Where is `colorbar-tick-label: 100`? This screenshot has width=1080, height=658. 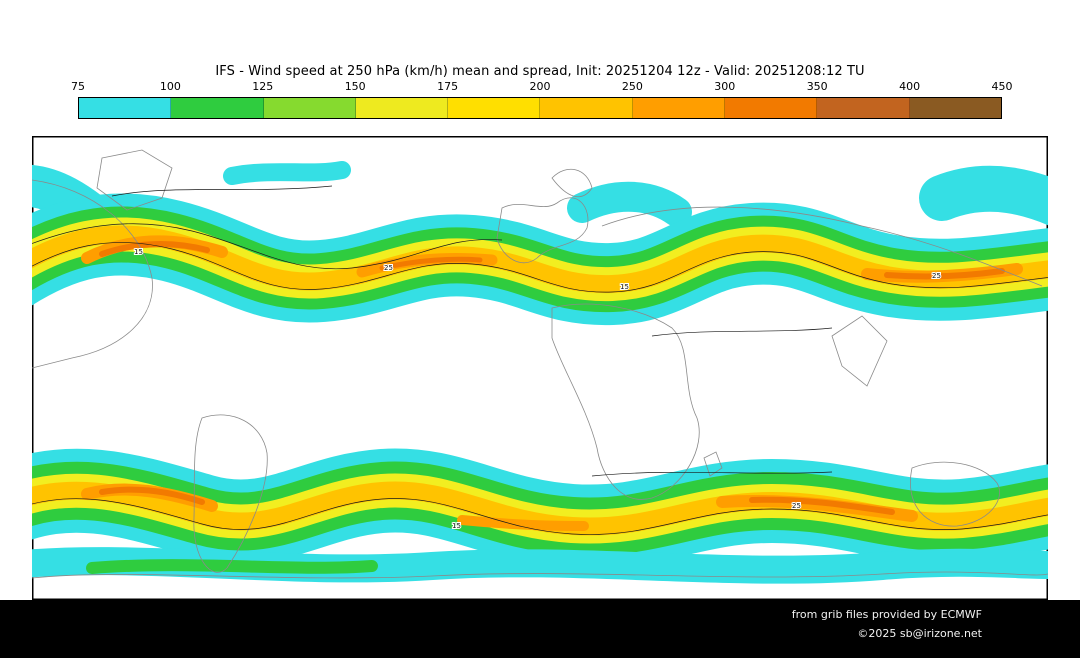
colorbar-tick-label: 100 is located at coordinates (170, 86).